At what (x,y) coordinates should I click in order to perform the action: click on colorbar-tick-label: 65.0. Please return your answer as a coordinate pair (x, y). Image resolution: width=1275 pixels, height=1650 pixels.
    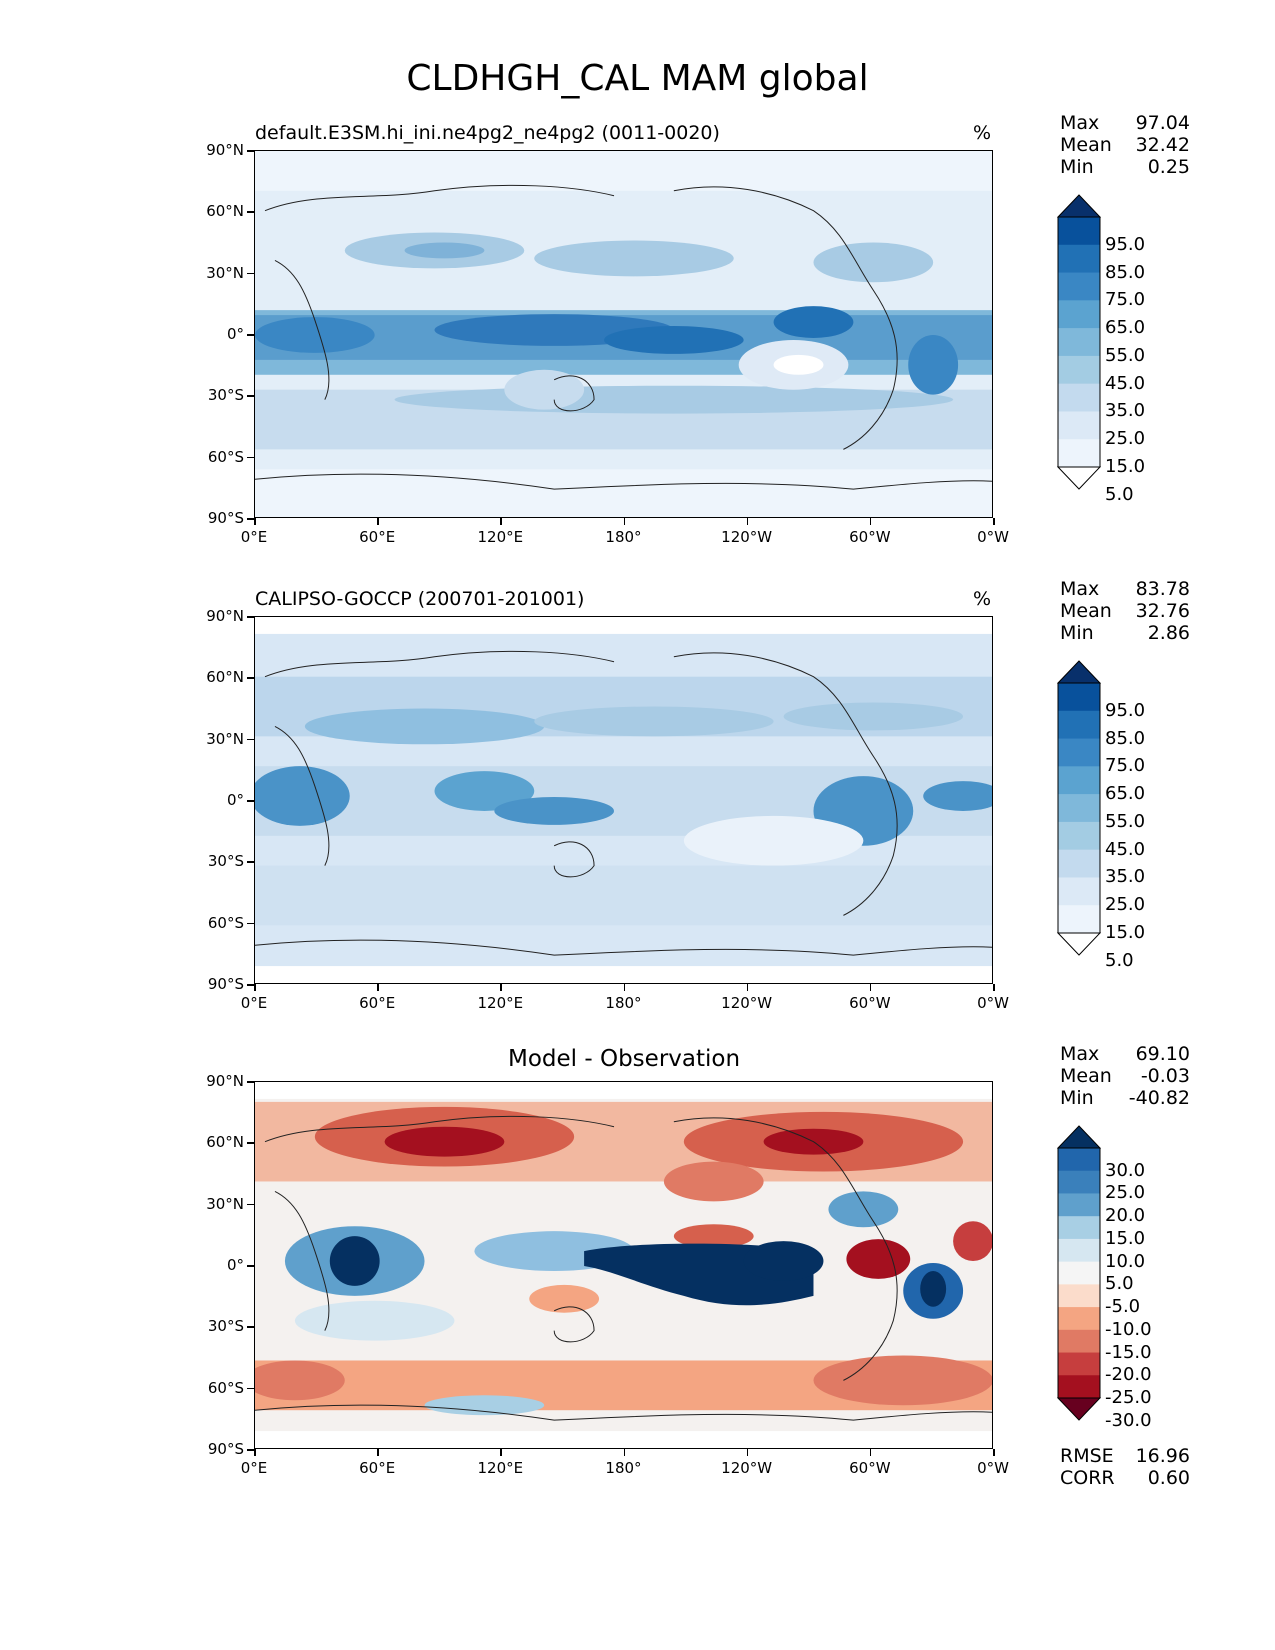
    Looking at the image, I should click on (1125, 328).